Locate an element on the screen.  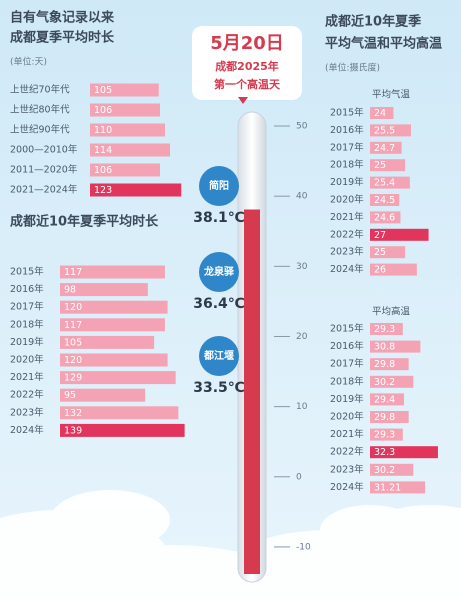
headline: 第一个高温天 is located at coordinates (247, 84).